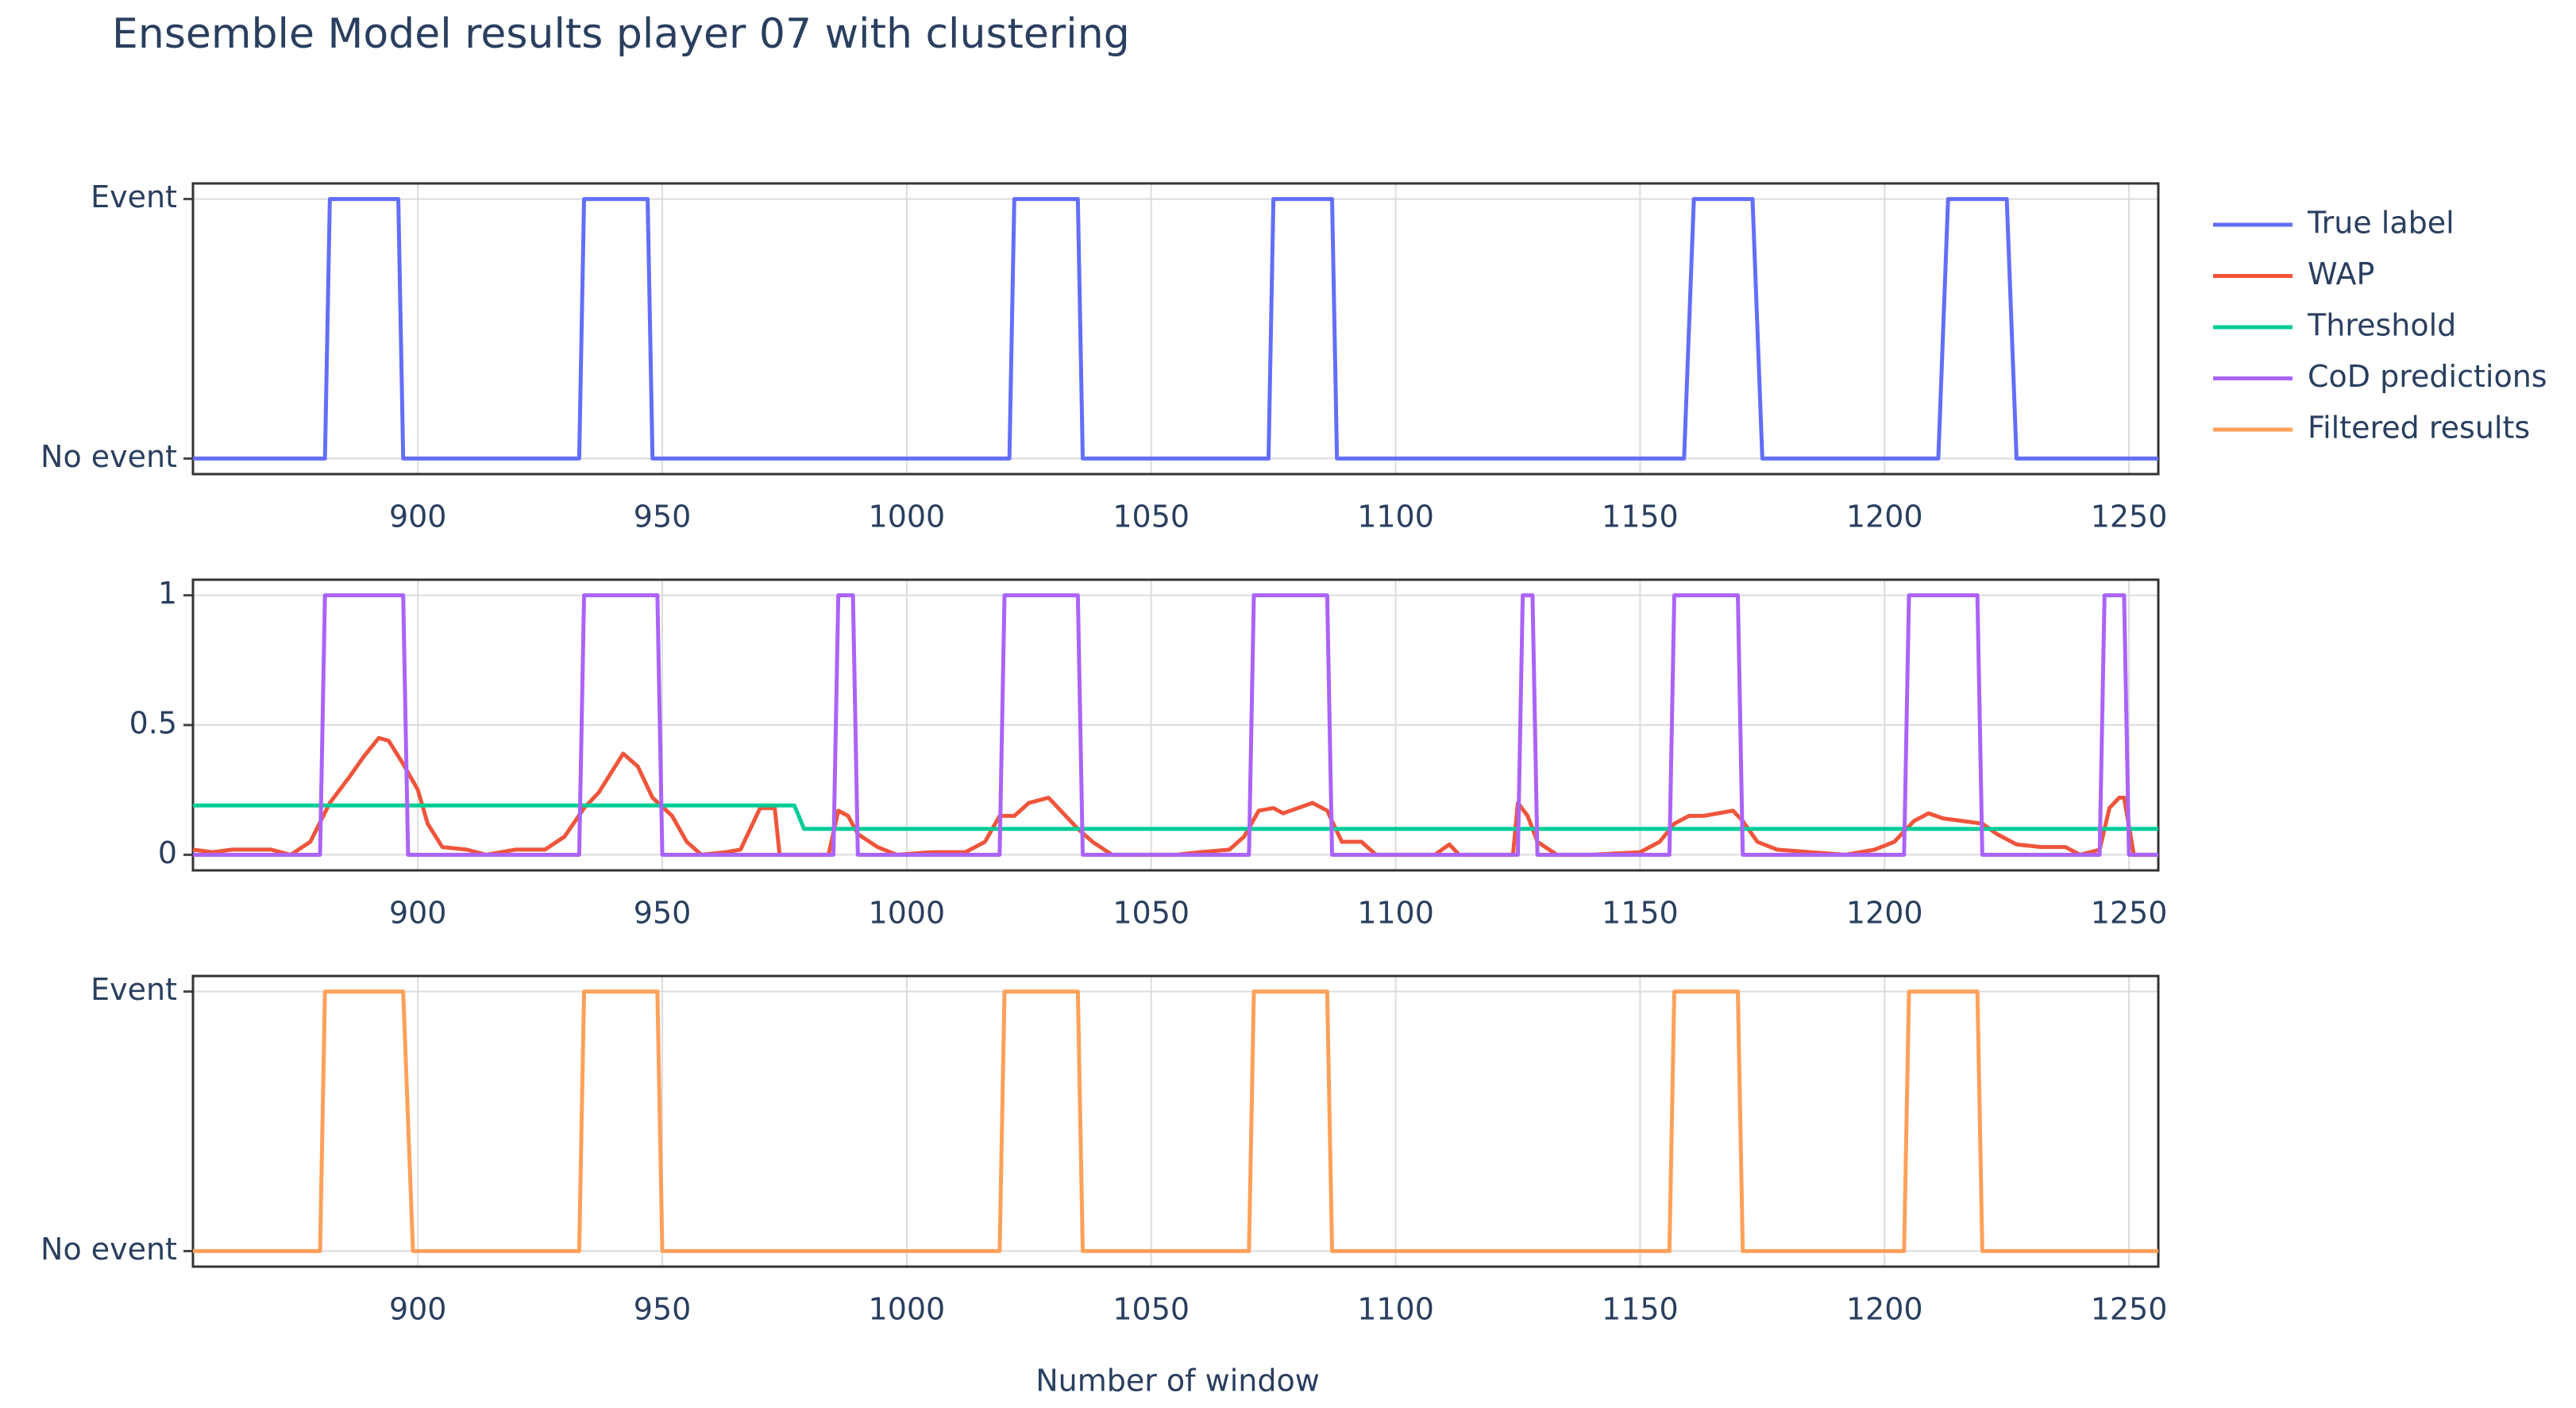 Image resolution: width=2576 pixels, height=1408 pixels. What do you see at coordinates (2427, 376) in the screenshot?
I see `legend-label: CoD predictions` at bounding box center [2427, 376].